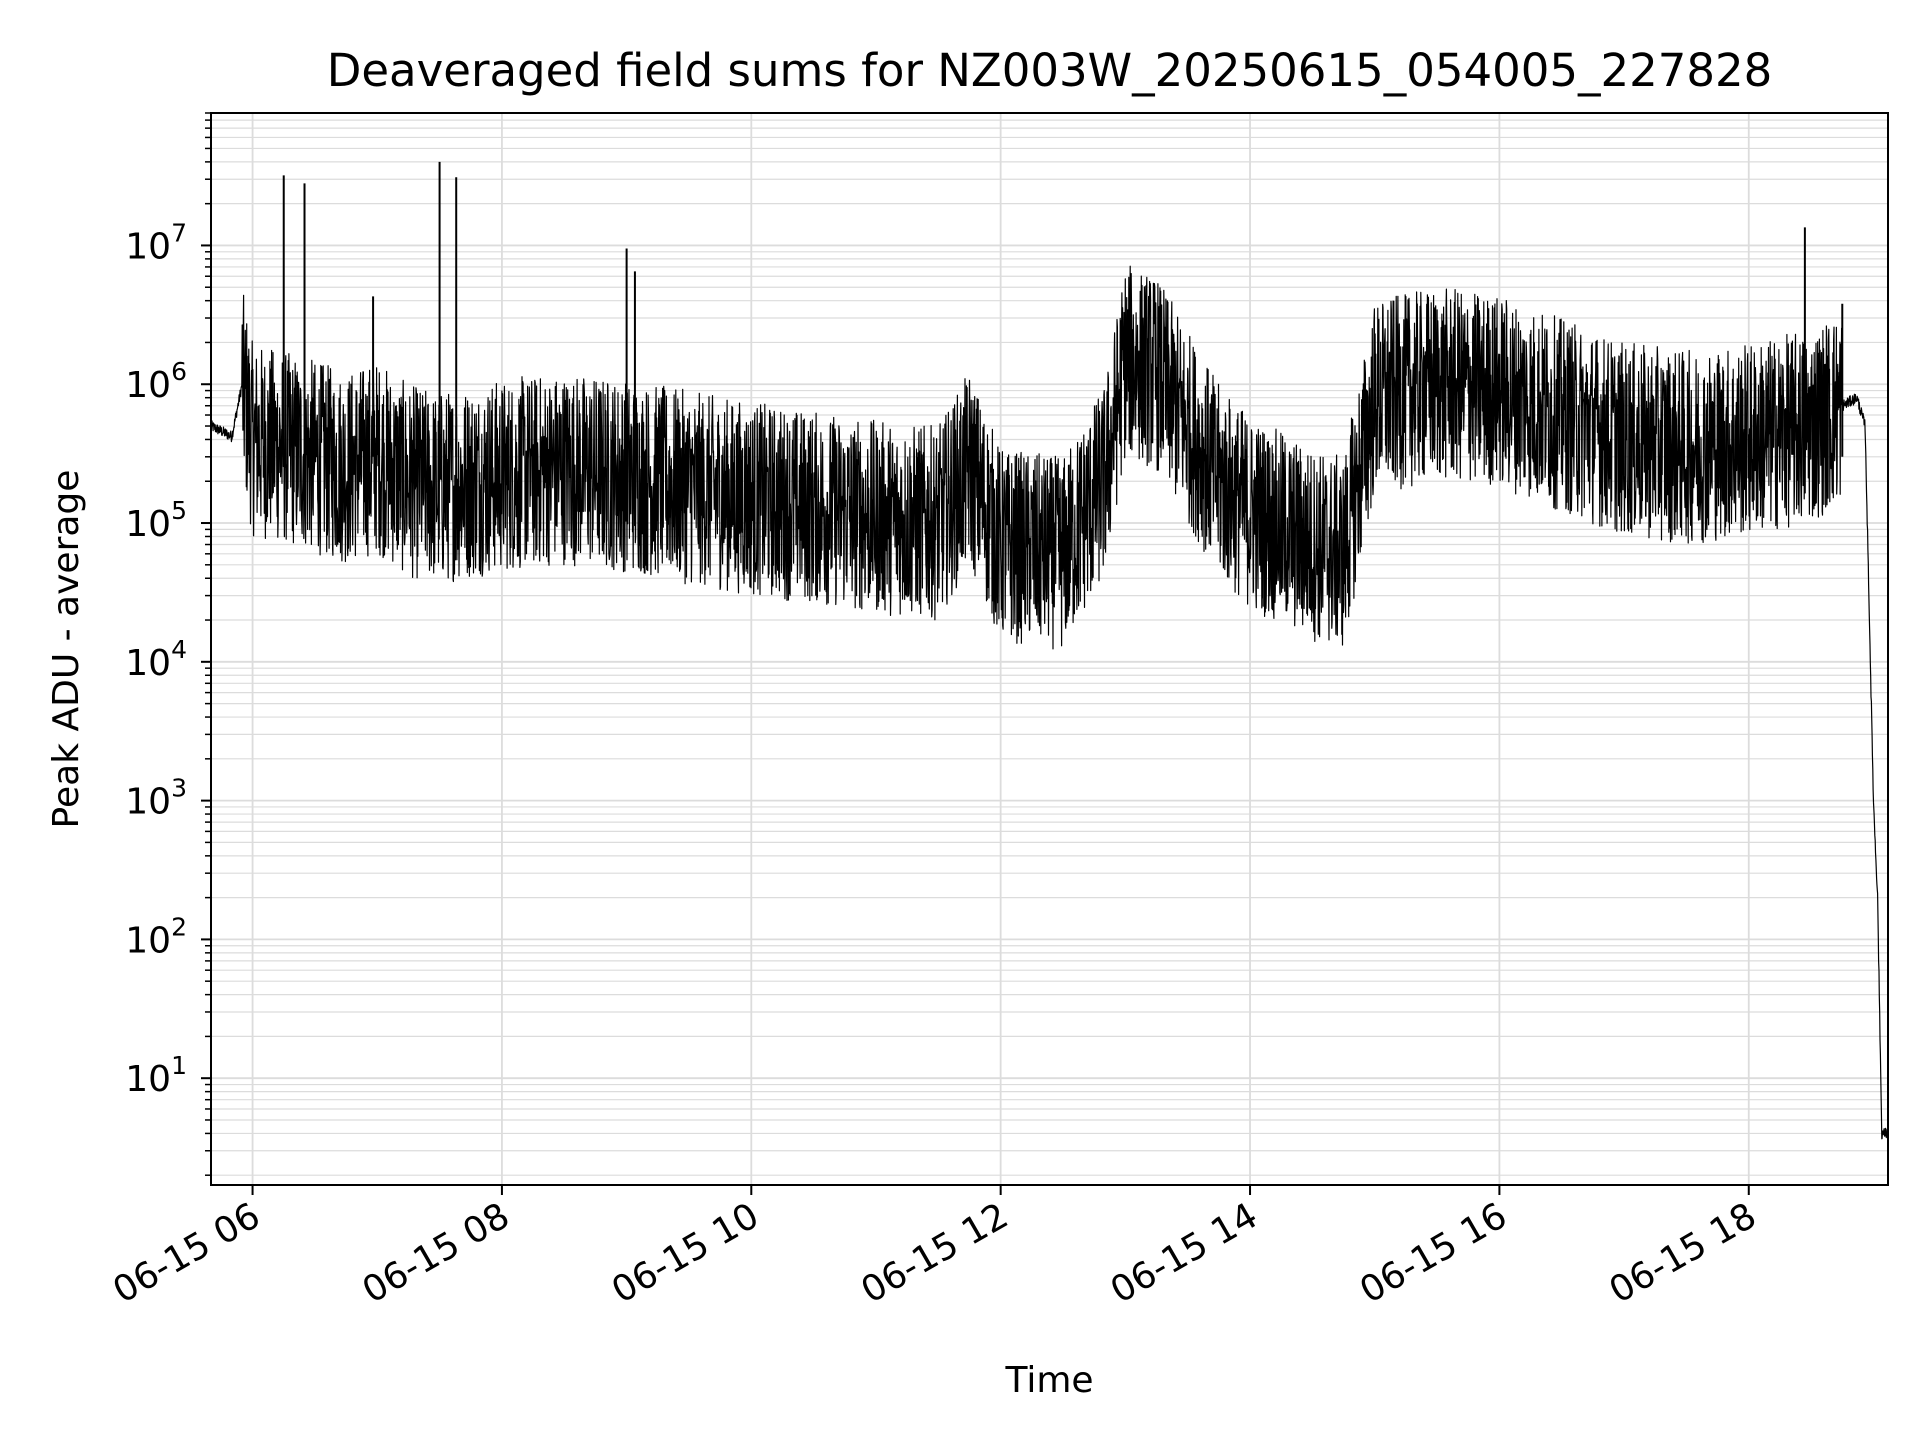 Image resolution: width=1920 pixels, height=1440 pixels. What do you see at coordinates (1048, 1380) in the screenshot?
I see `x-axis-label: Time` at bounding box center [1048, 1380].